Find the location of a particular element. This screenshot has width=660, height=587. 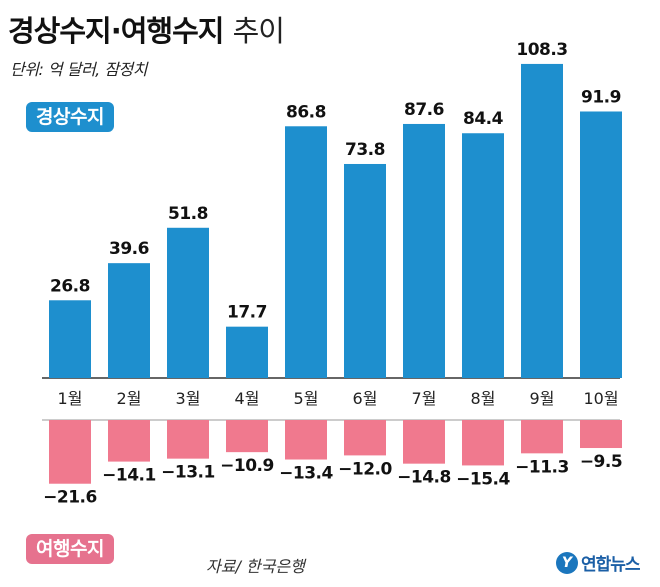

yonhap-logo-text: 연합뉴스 is located at coordinates (611, 565).